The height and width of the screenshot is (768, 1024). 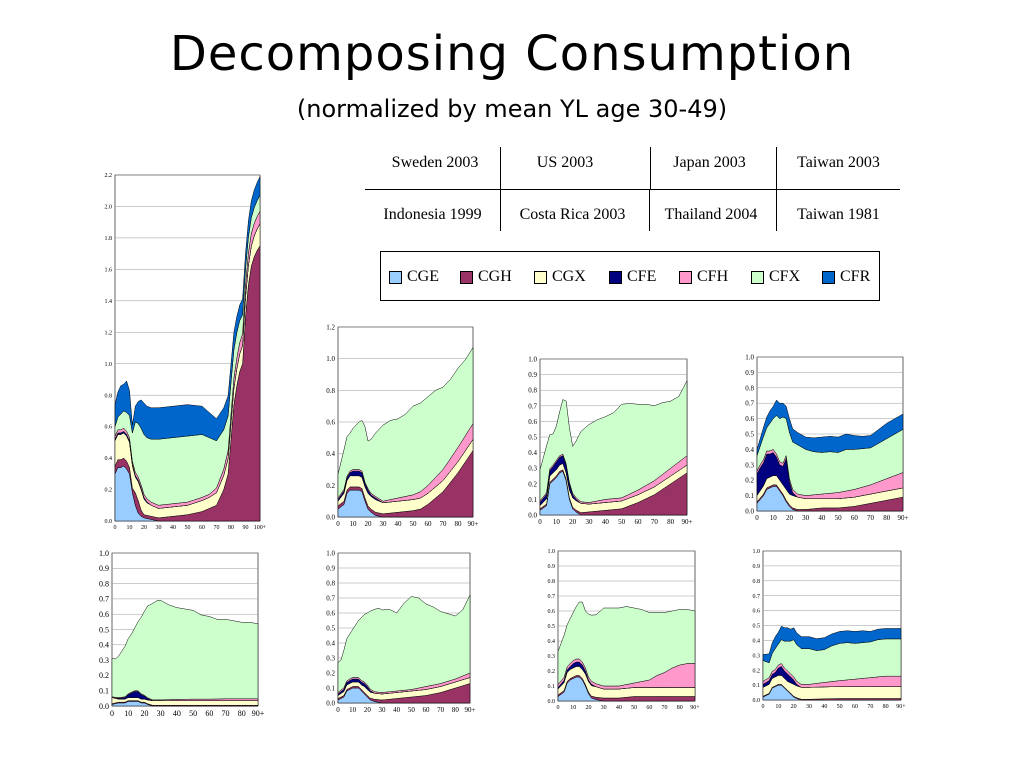 What do you see at coordinates (104, 583) in the screenshot?
I see `y-tick-label: 0.8` at bounding box center [104, 583].